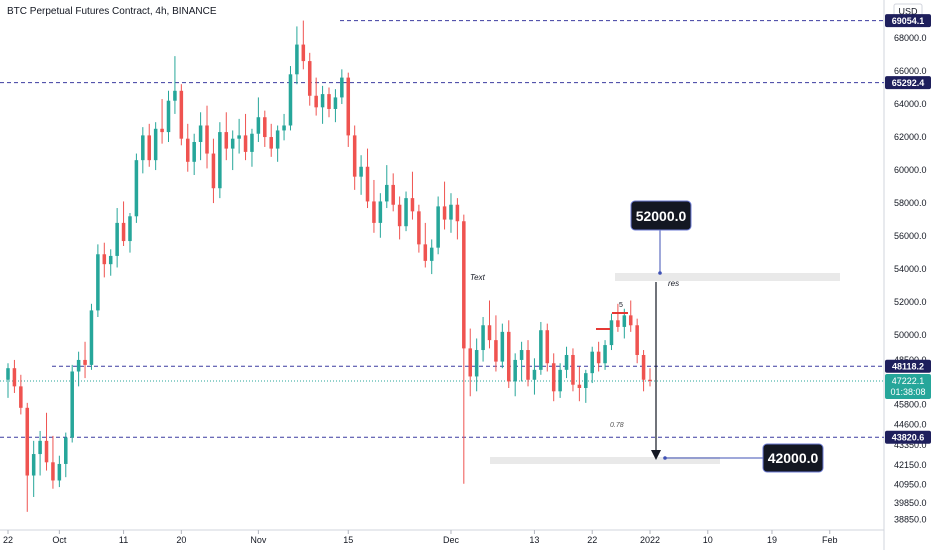  What do you see at coordinates (650, 540) in the screenshot?
I see `time-tick-label: 2022` at bounding box center [650, 540].